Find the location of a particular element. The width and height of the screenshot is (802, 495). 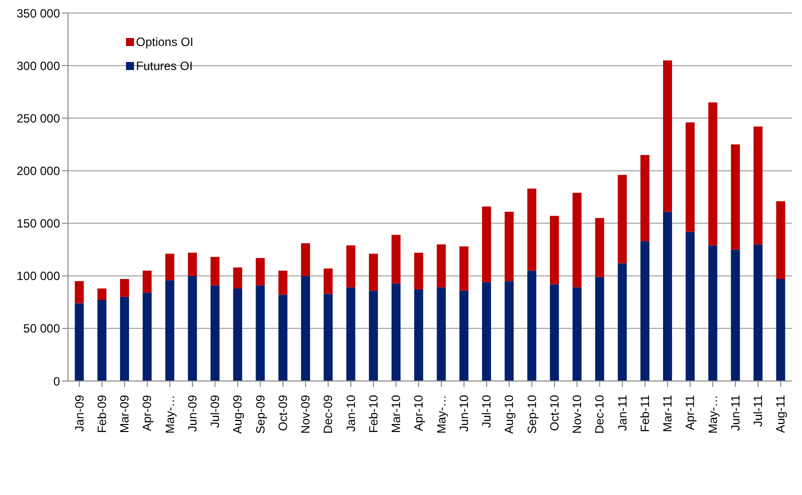

x-tick-label: Jul-10 is located at coordinates (487, 411).